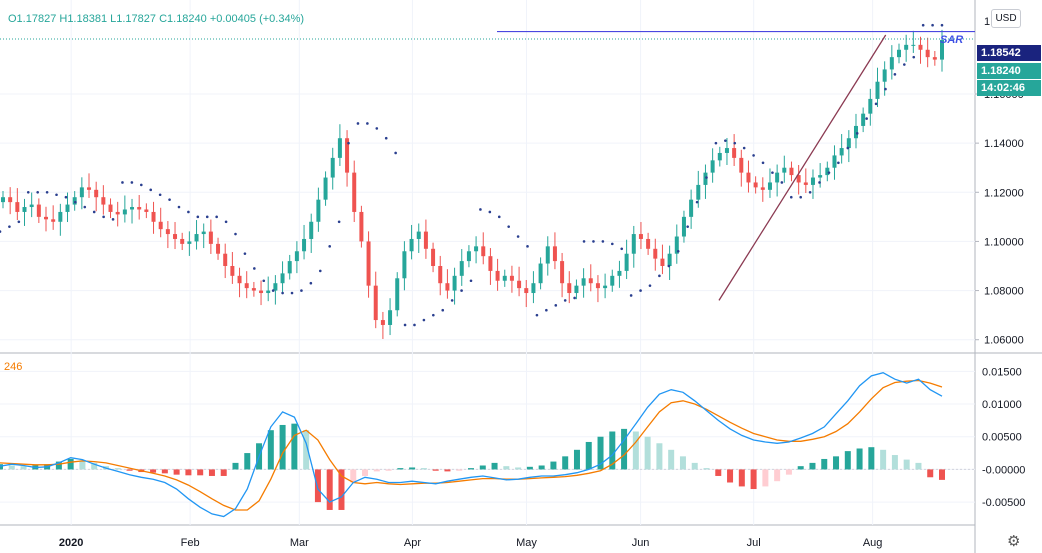 The width and height of the screenshot is (1042, 553). What do you see at coordinates (1006, 18) in the screenshot?
I see `currency-button: USD` at bounding box center [1006, 18].